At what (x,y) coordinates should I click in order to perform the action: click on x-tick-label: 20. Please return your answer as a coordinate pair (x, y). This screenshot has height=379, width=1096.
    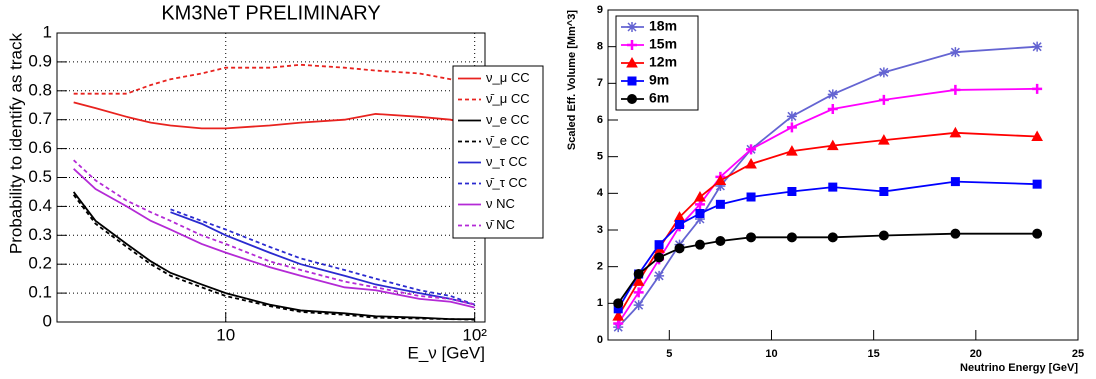
    Looking at the image, I should click on (976, 354).